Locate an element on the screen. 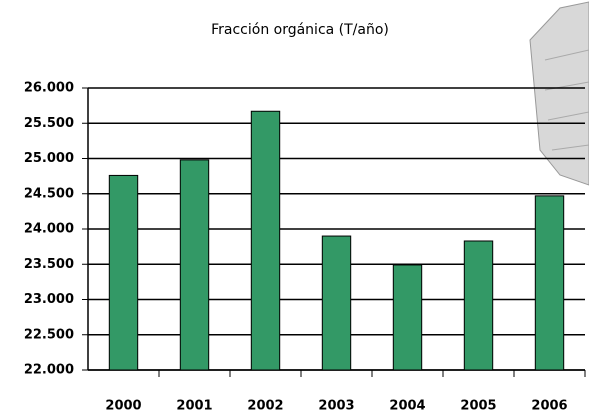 This screenshot has width=589, height=412. x-tick-label: 2000 is located at coordinates (123, 405).